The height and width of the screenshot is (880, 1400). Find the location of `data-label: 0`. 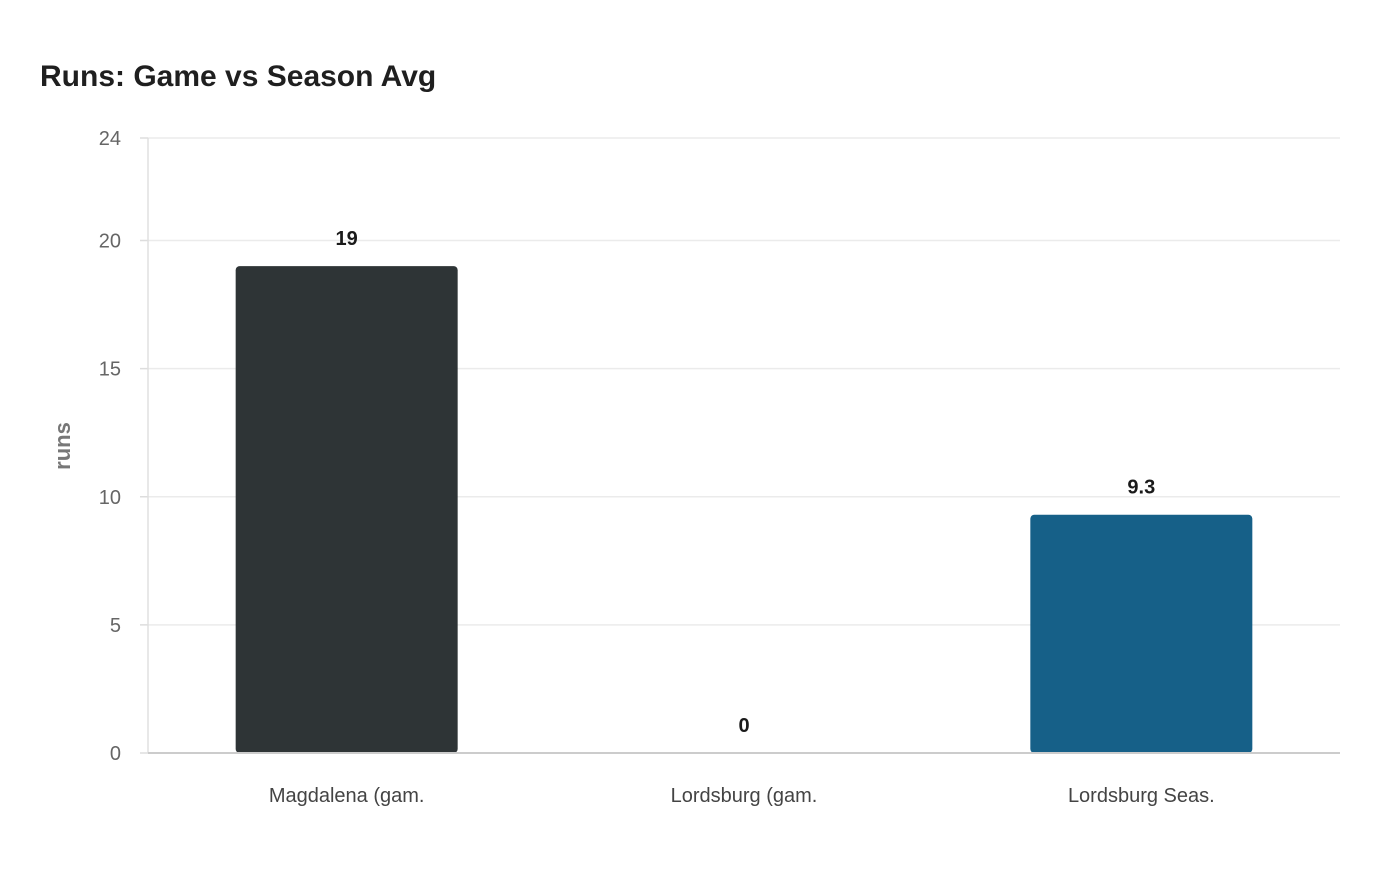

data-label: 0 is located at coordinates (743, 726).